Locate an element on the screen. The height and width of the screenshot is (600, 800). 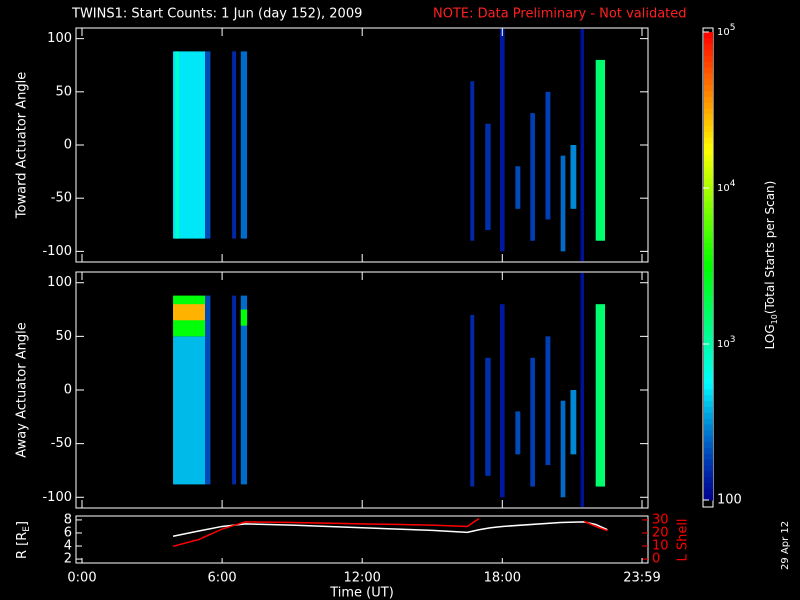
y-axis-label-sub: E is located at coordinates (27, 529).